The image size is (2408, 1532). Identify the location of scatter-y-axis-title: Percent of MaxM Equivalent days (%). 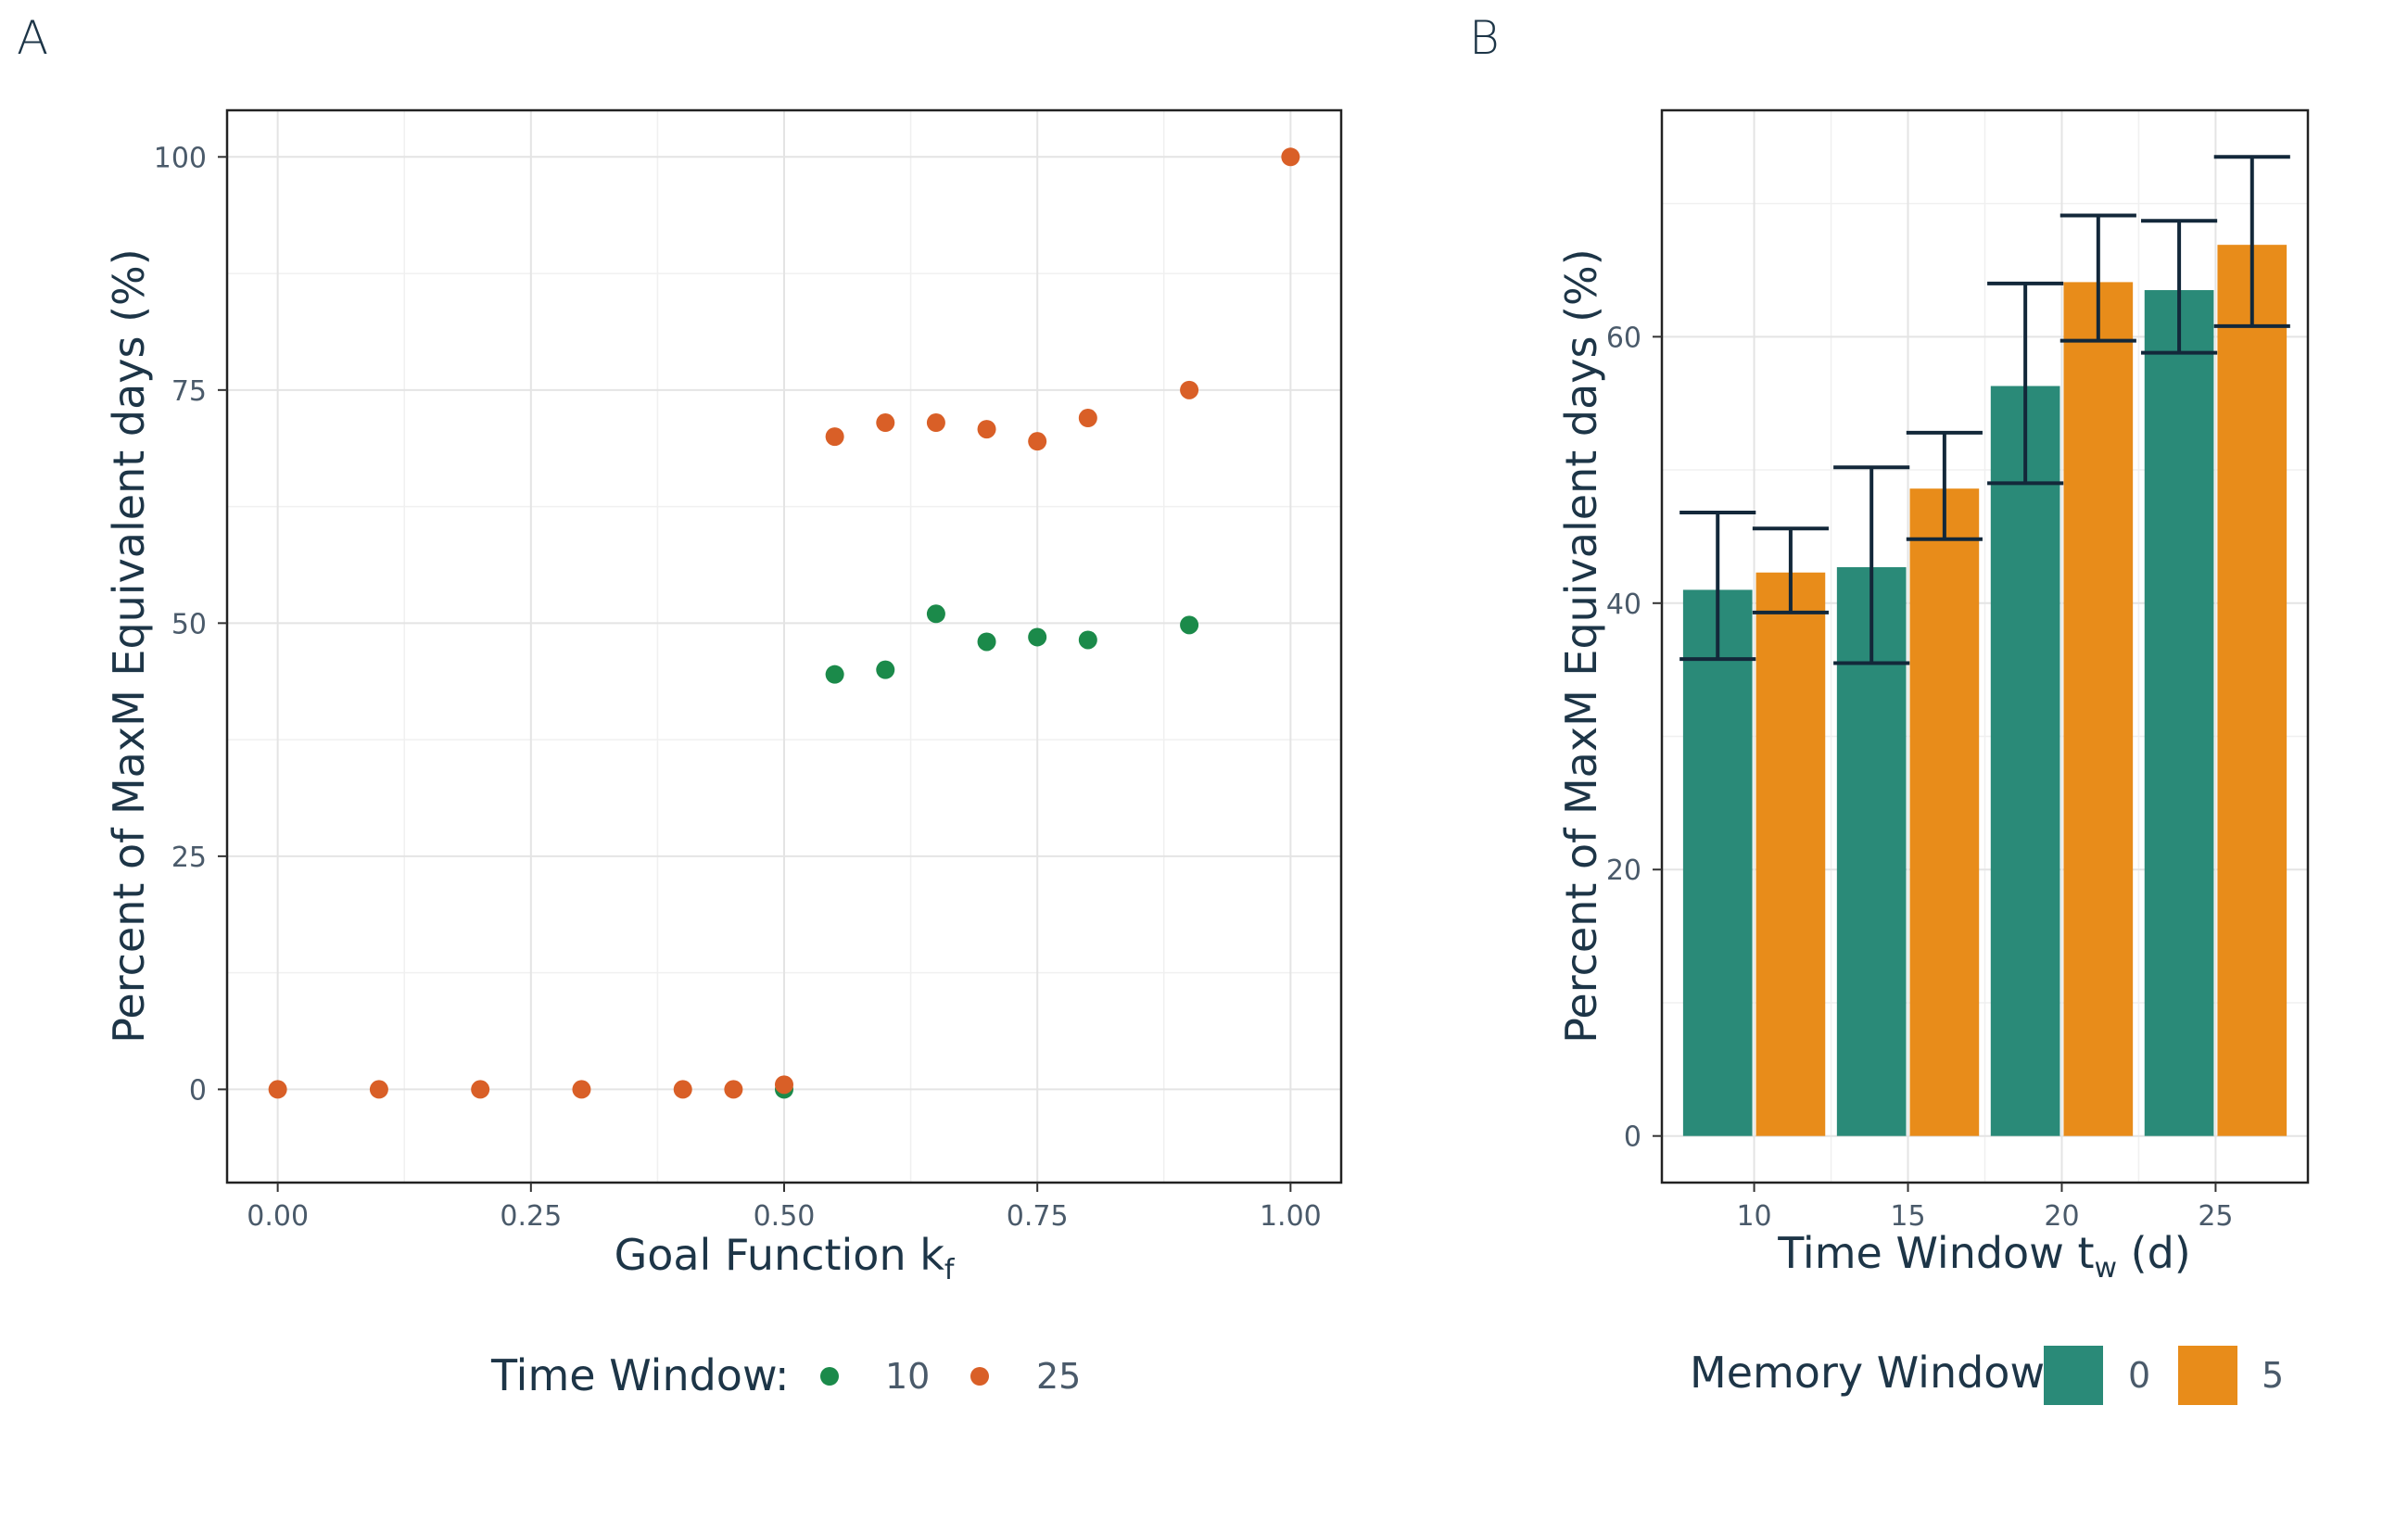
(129, 646).